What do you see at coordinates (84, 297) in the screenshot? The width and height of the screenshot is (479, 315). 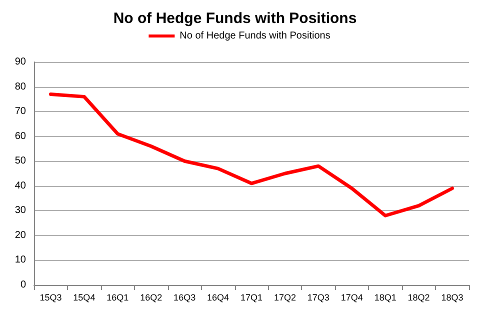 I see `x-tick-label: 15Q4` at bounding box center [84, 297].